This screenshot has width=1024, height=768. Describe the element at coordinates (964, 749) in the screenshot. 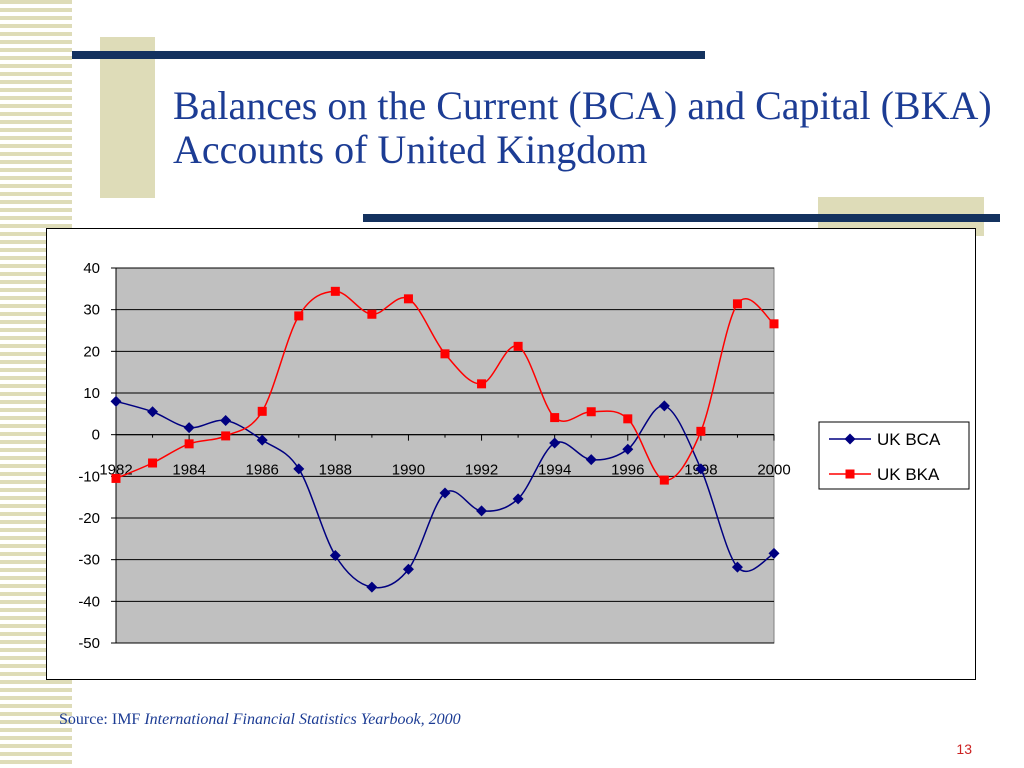

I see `page-number: 13` at that location.